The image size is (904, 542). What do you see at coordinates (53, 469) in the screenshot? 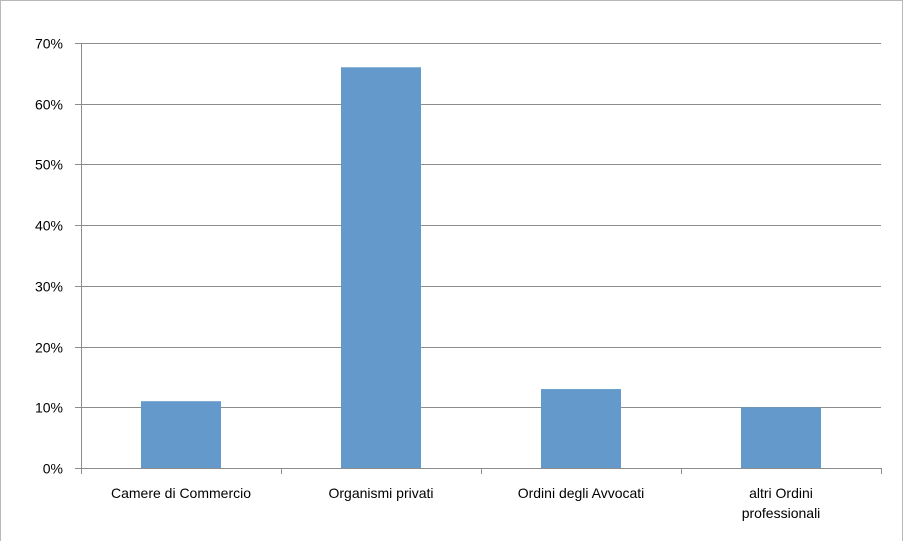
I see `y-tick-label: 0%` at bounding box center [53, 469].